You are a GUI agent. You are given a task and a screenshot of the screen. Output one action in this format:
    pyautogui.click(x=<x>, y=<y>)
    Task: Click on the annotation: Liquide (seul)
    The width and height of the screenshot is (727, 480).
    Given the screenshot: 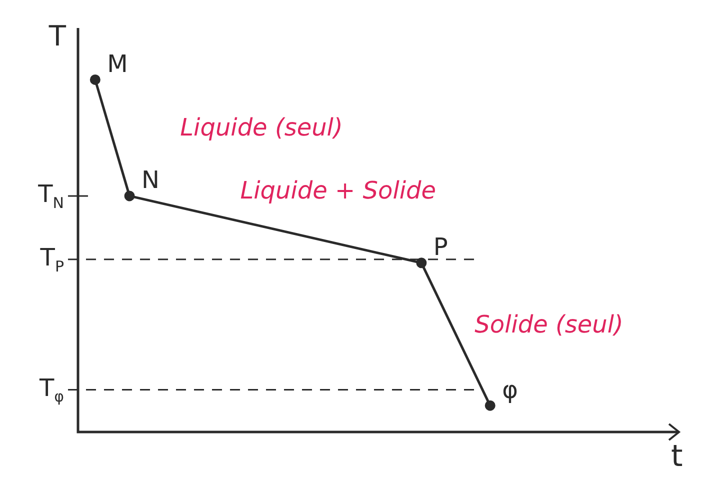 What is the action you would take?
    pyautogui.click(x=261, y=127)
    